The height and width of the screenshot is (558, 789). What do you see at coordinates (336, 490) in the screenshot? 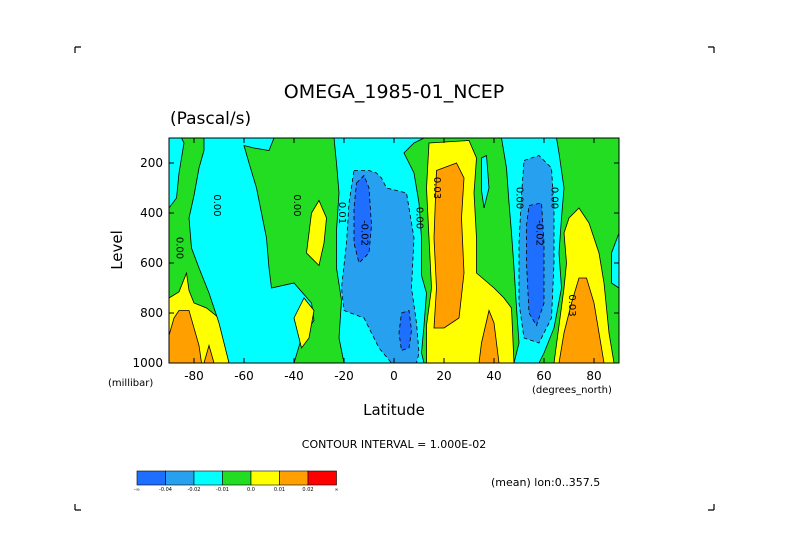
I see `colorbar-label-7: ∞` at bounding box center [336, 490].